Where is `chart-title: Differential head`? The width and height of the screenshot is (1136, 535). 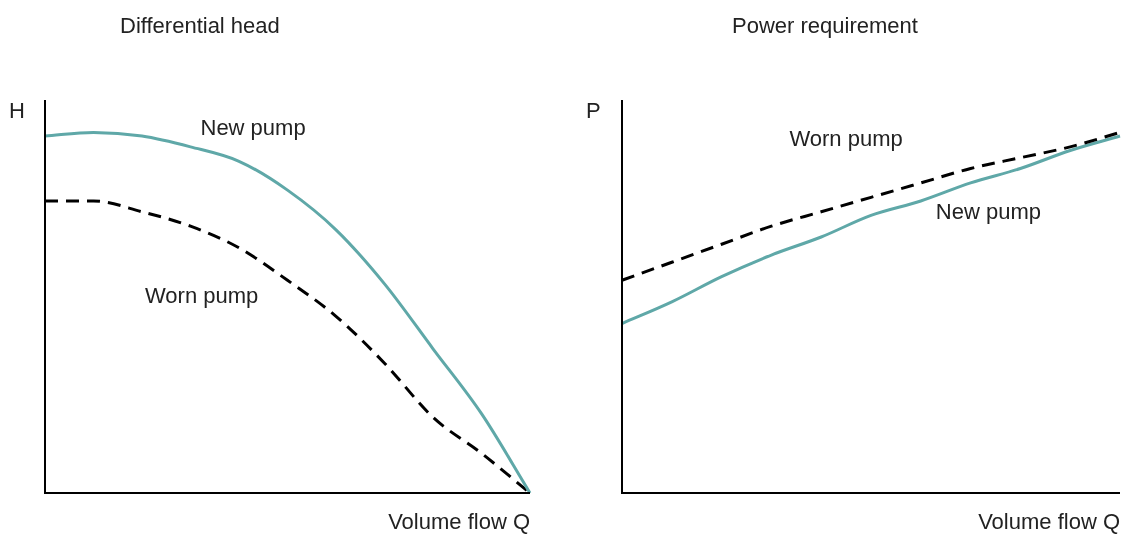
chart-title: Differential head is located at coordinates (200, 26).